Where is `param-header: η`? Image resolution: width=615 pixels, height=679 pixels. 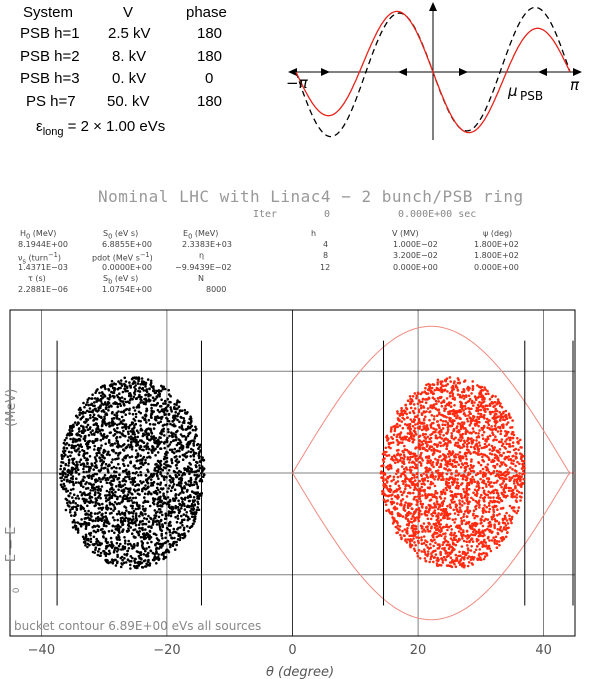
param-header: η is located at coordinates (202, 255).